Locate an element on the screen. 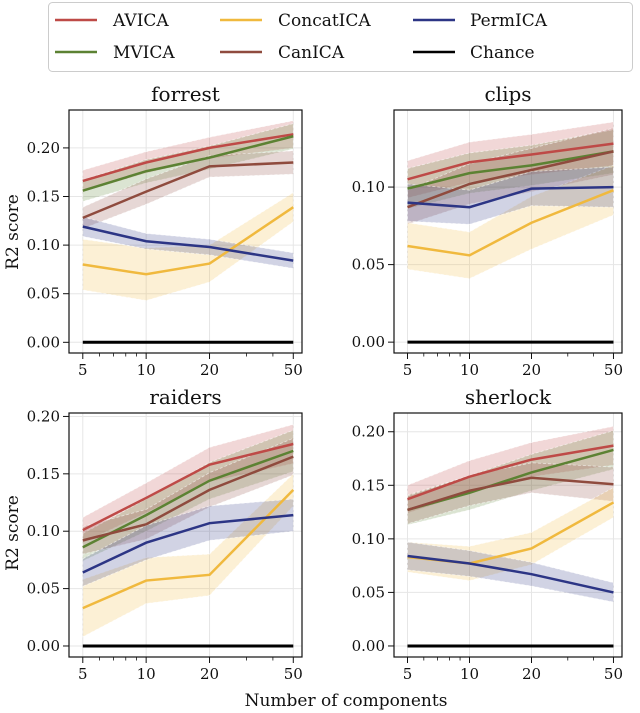 The width and height of the screenshot is (640, 713). legend-label-concatica: ConcatICA is located at coordinates (324, 21).